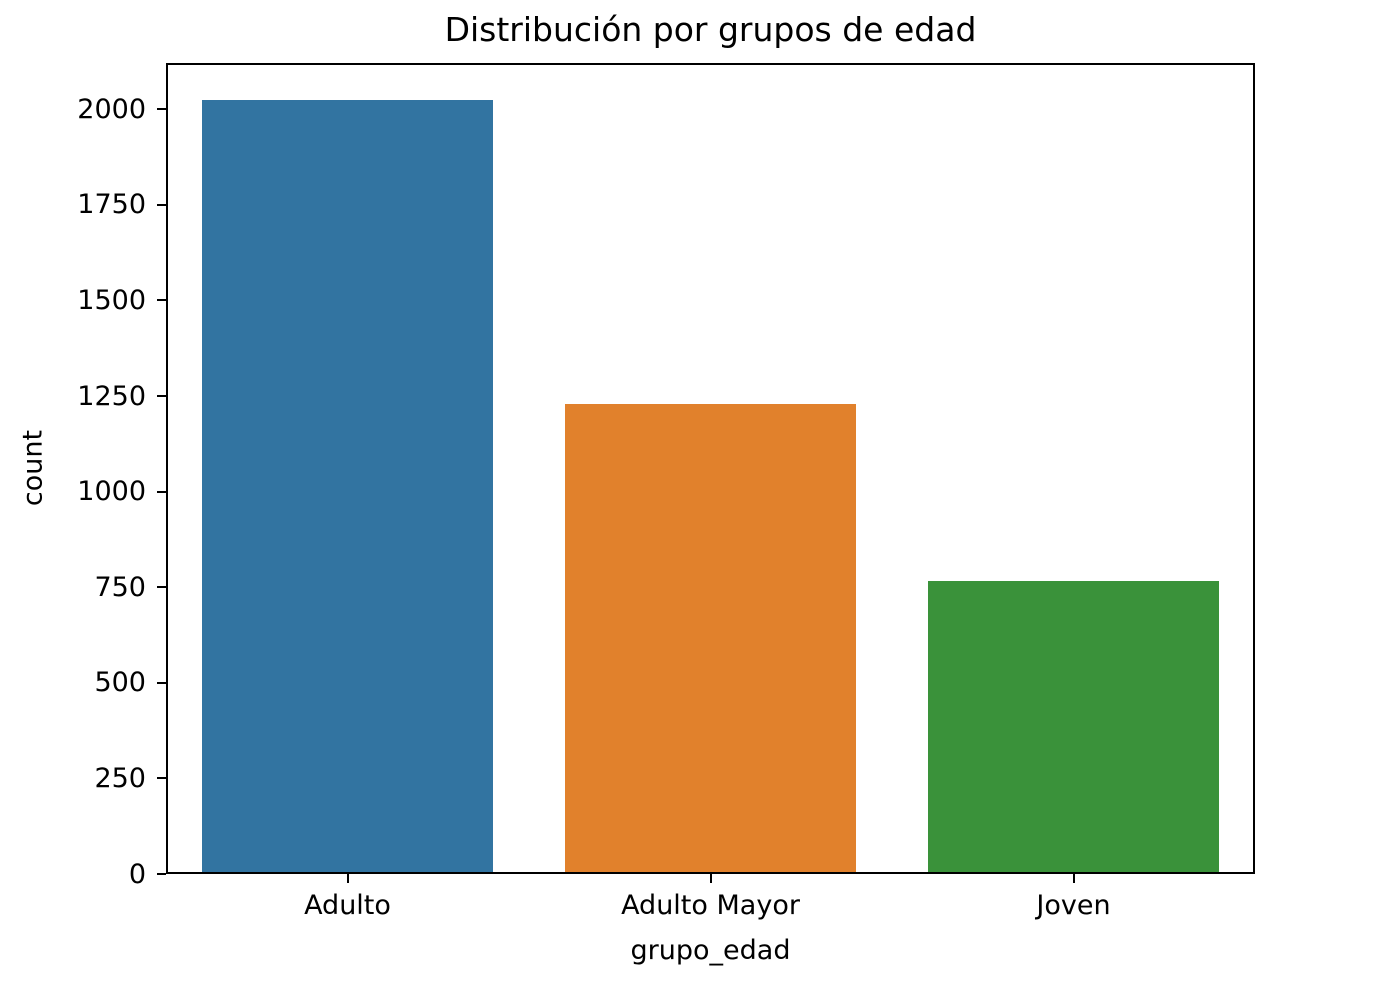 Image resolution: width=1376 pixels, height=984 pixels. I want to click on x-tick-label-adulto-mayor: Adulto Mayor, so click(710, 905).